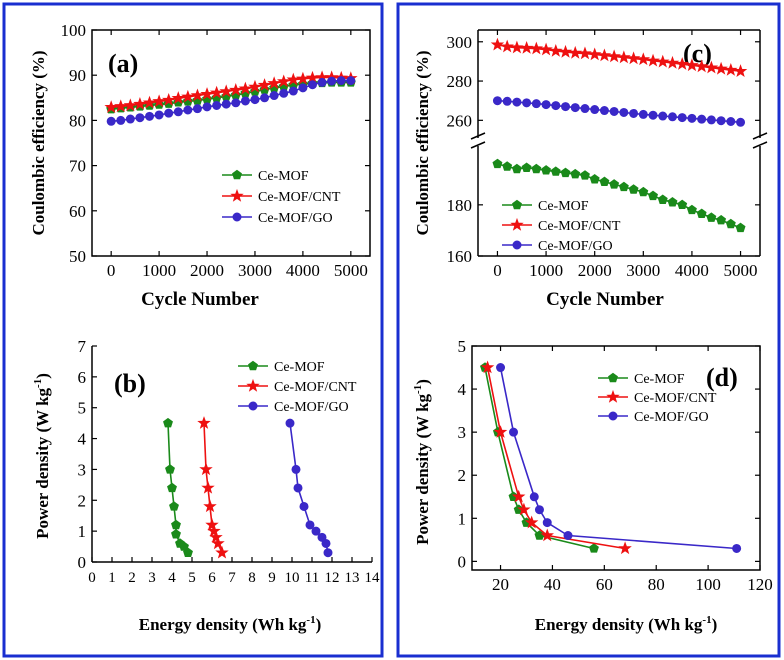 The image size is (784, 660). What do you see at coordinates (351, 270) in the screenshot?
I see `panel-a-x-tick-label: 5000` at bounding box center [351, 270].